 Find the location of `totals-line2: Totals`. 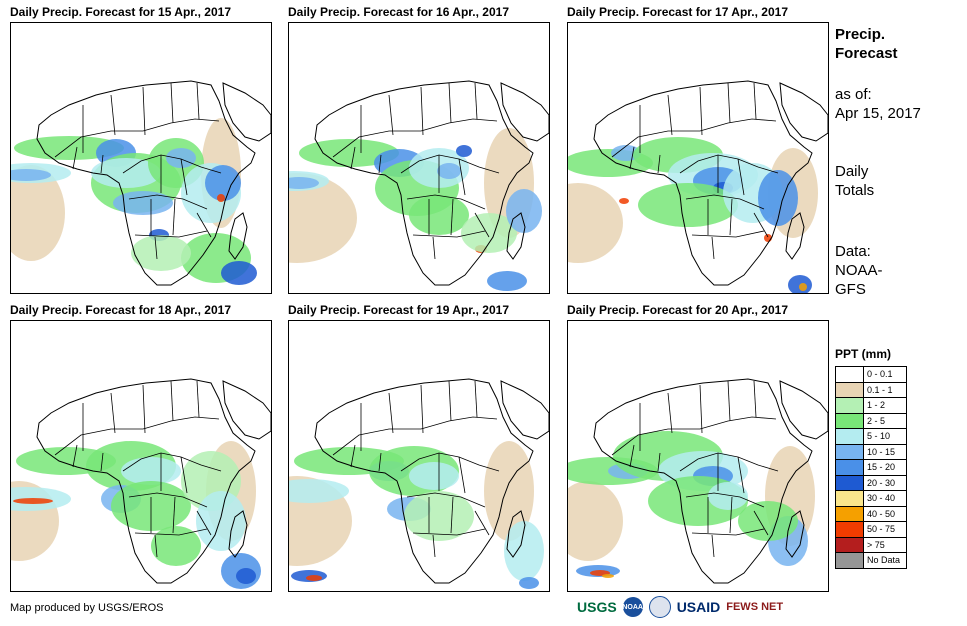

totals-line2: Totals is located at coordinates (855, 190).